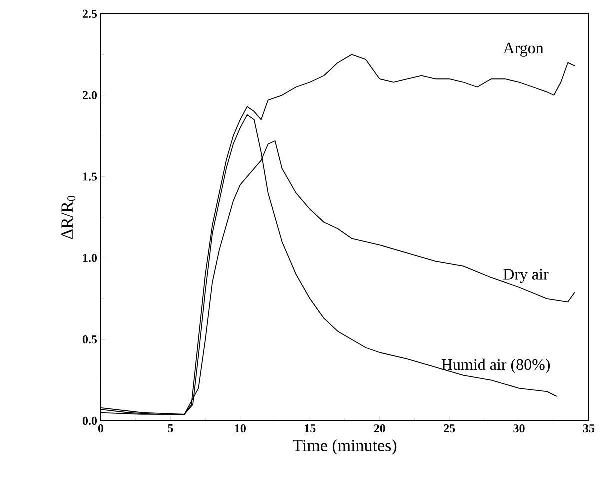 The image size is (616, 496). I want to click on x-tick-label: 35, so click(589, 428).